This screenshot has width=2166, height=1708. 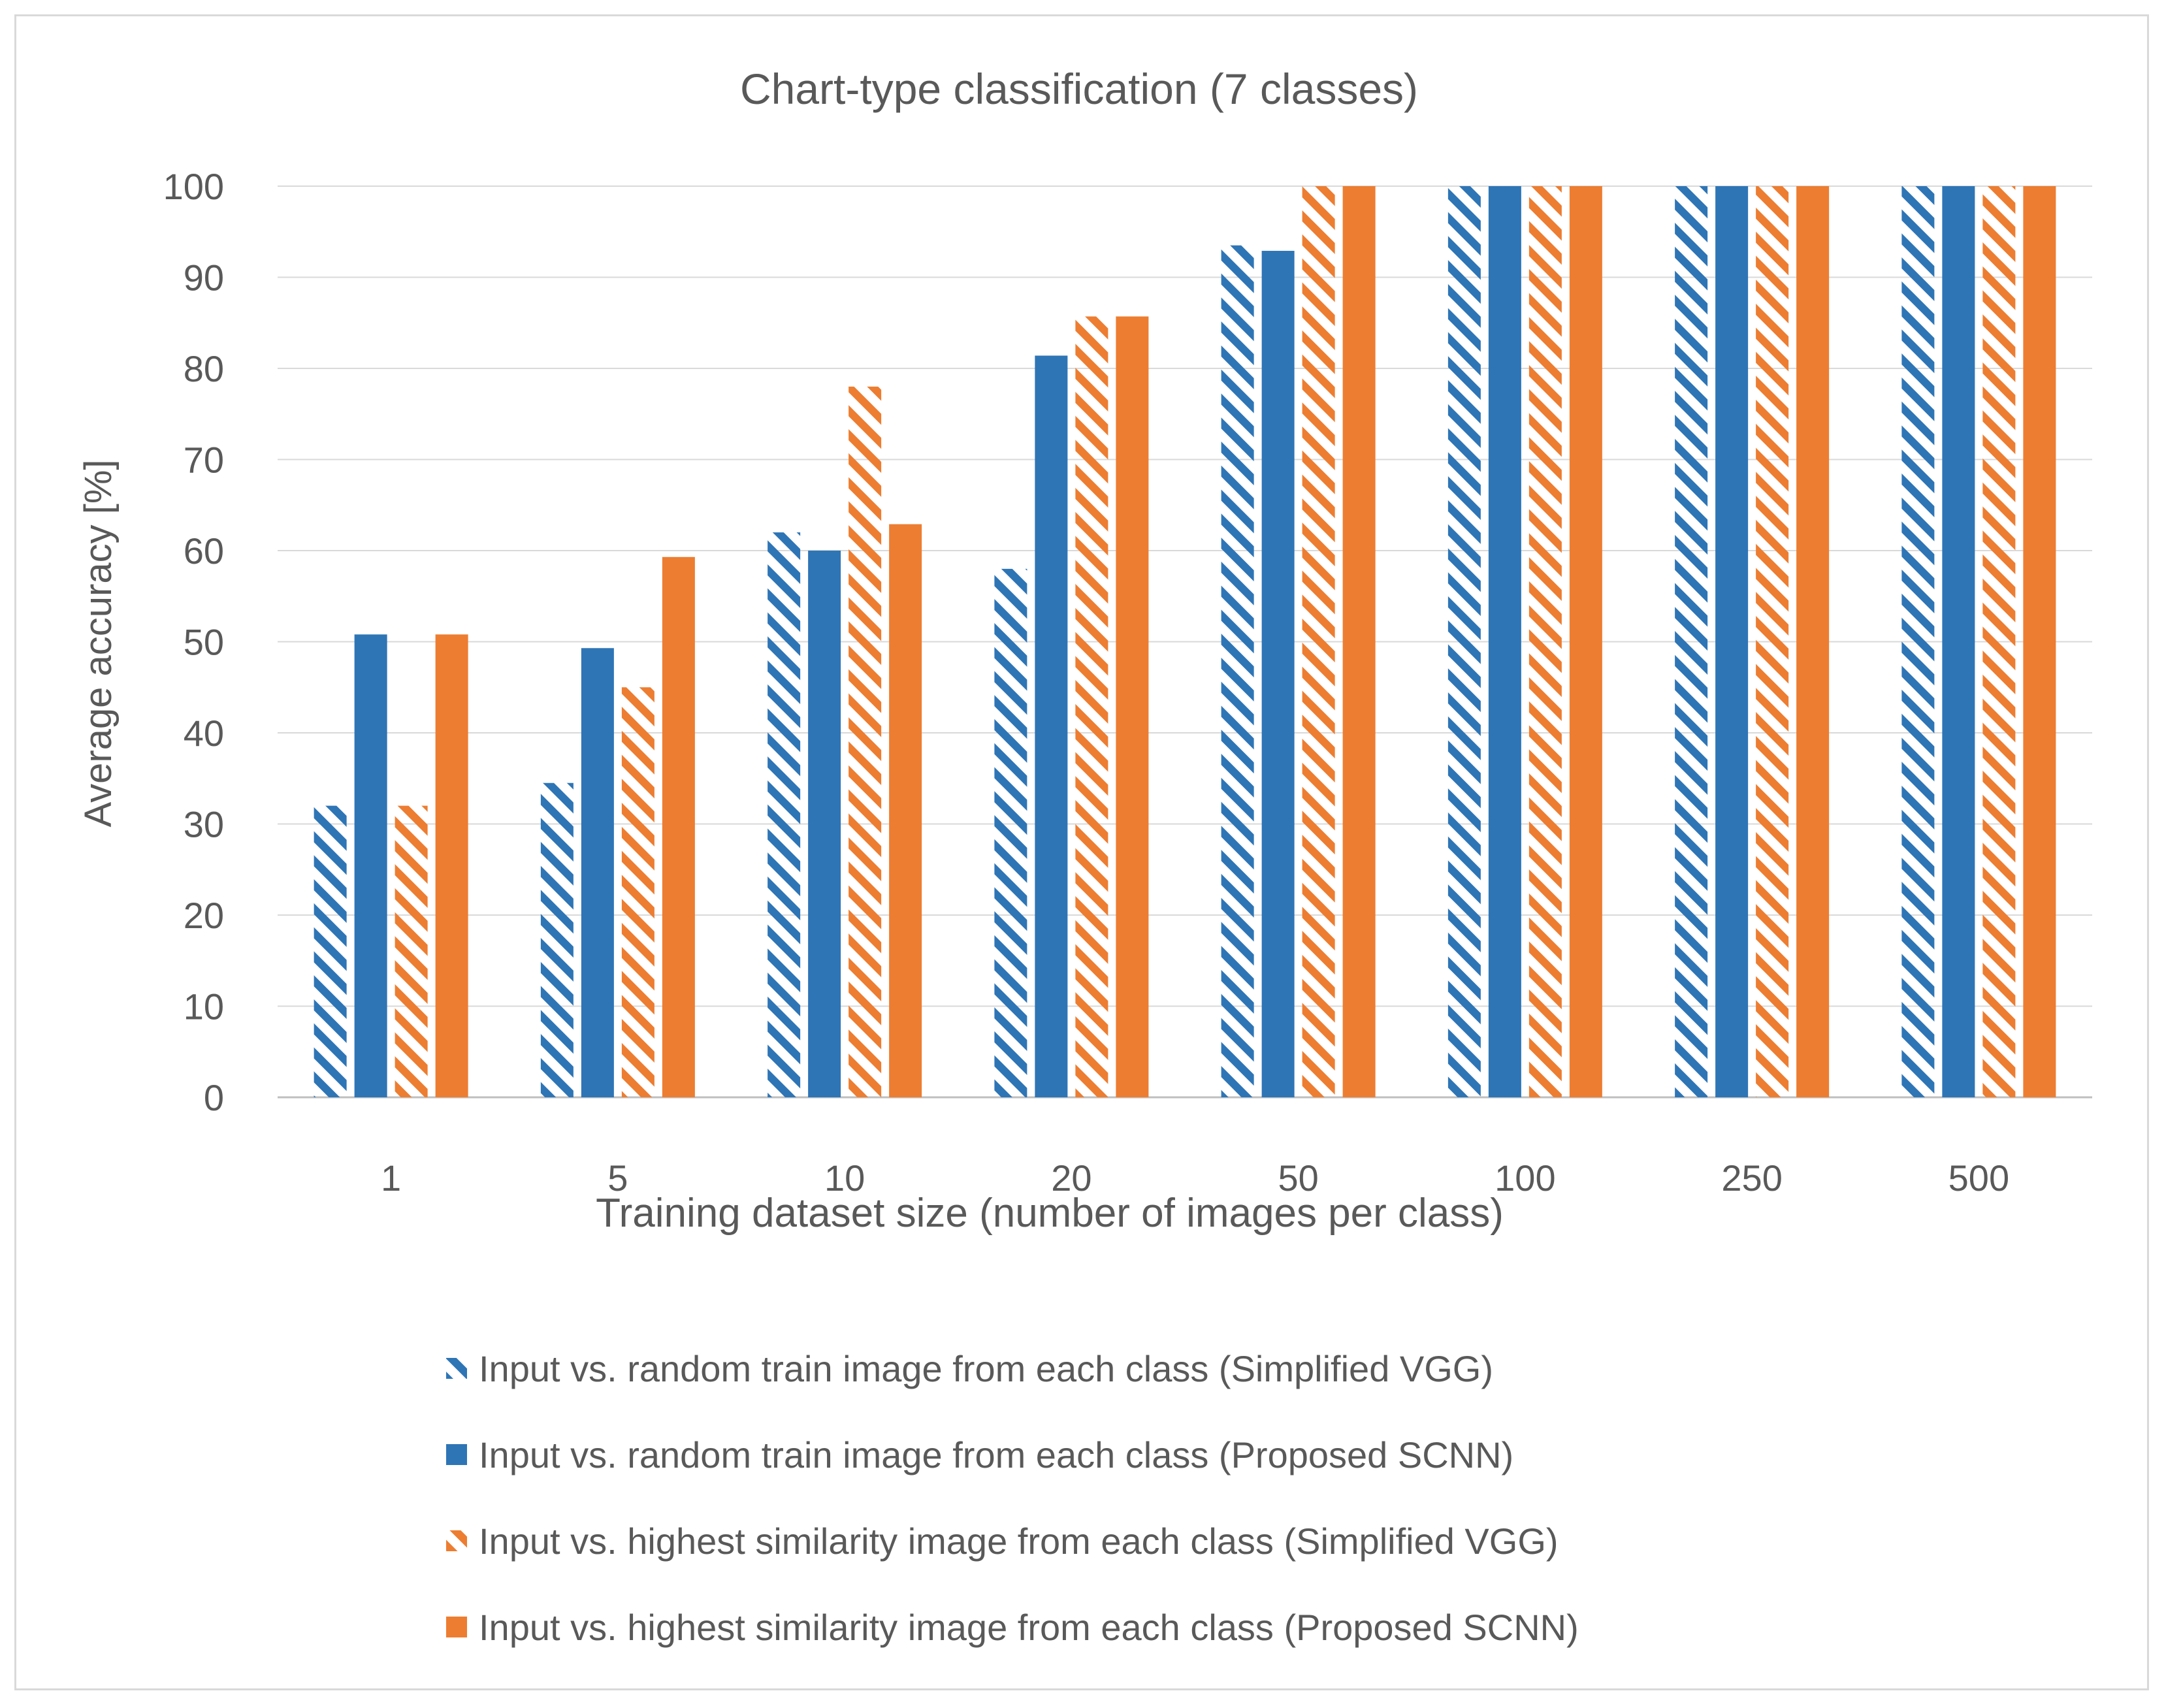 I want to click on y-tick-label: 60, so click(x=204, y=551).